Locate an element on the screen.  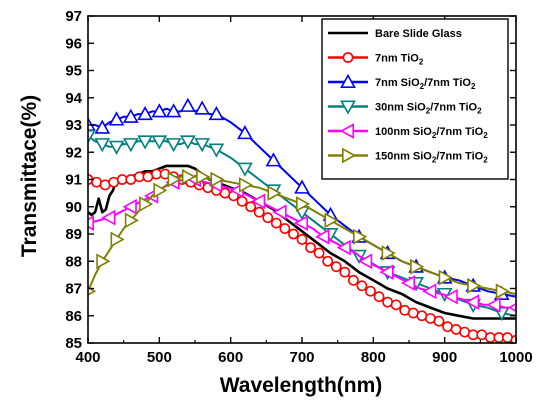
y-tick-label: 92 is located at coordinates (73, 152).